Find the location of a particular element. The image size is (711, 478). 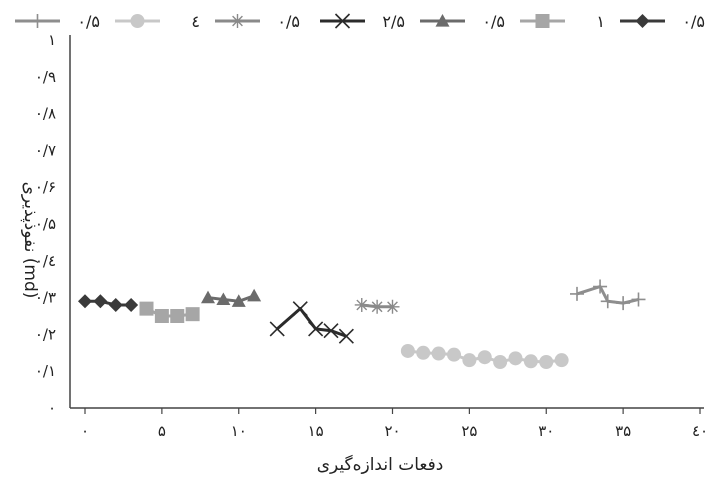

x-tick-label: ۲۰ is located at coordinates (392, 431).